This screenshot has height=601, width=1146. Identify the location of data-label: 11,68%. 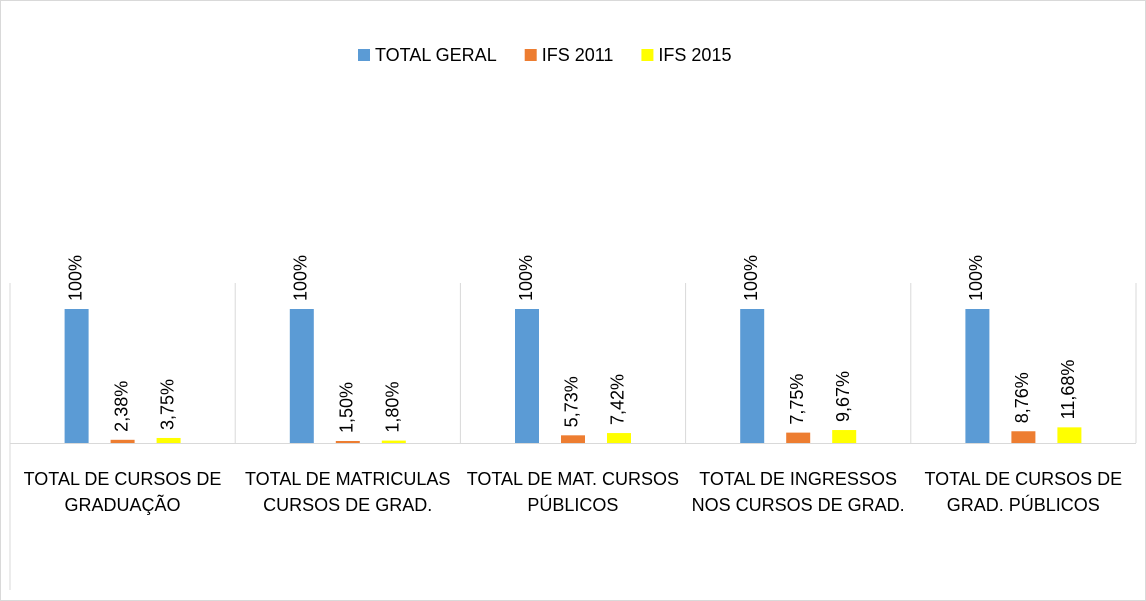
(1068, 390).